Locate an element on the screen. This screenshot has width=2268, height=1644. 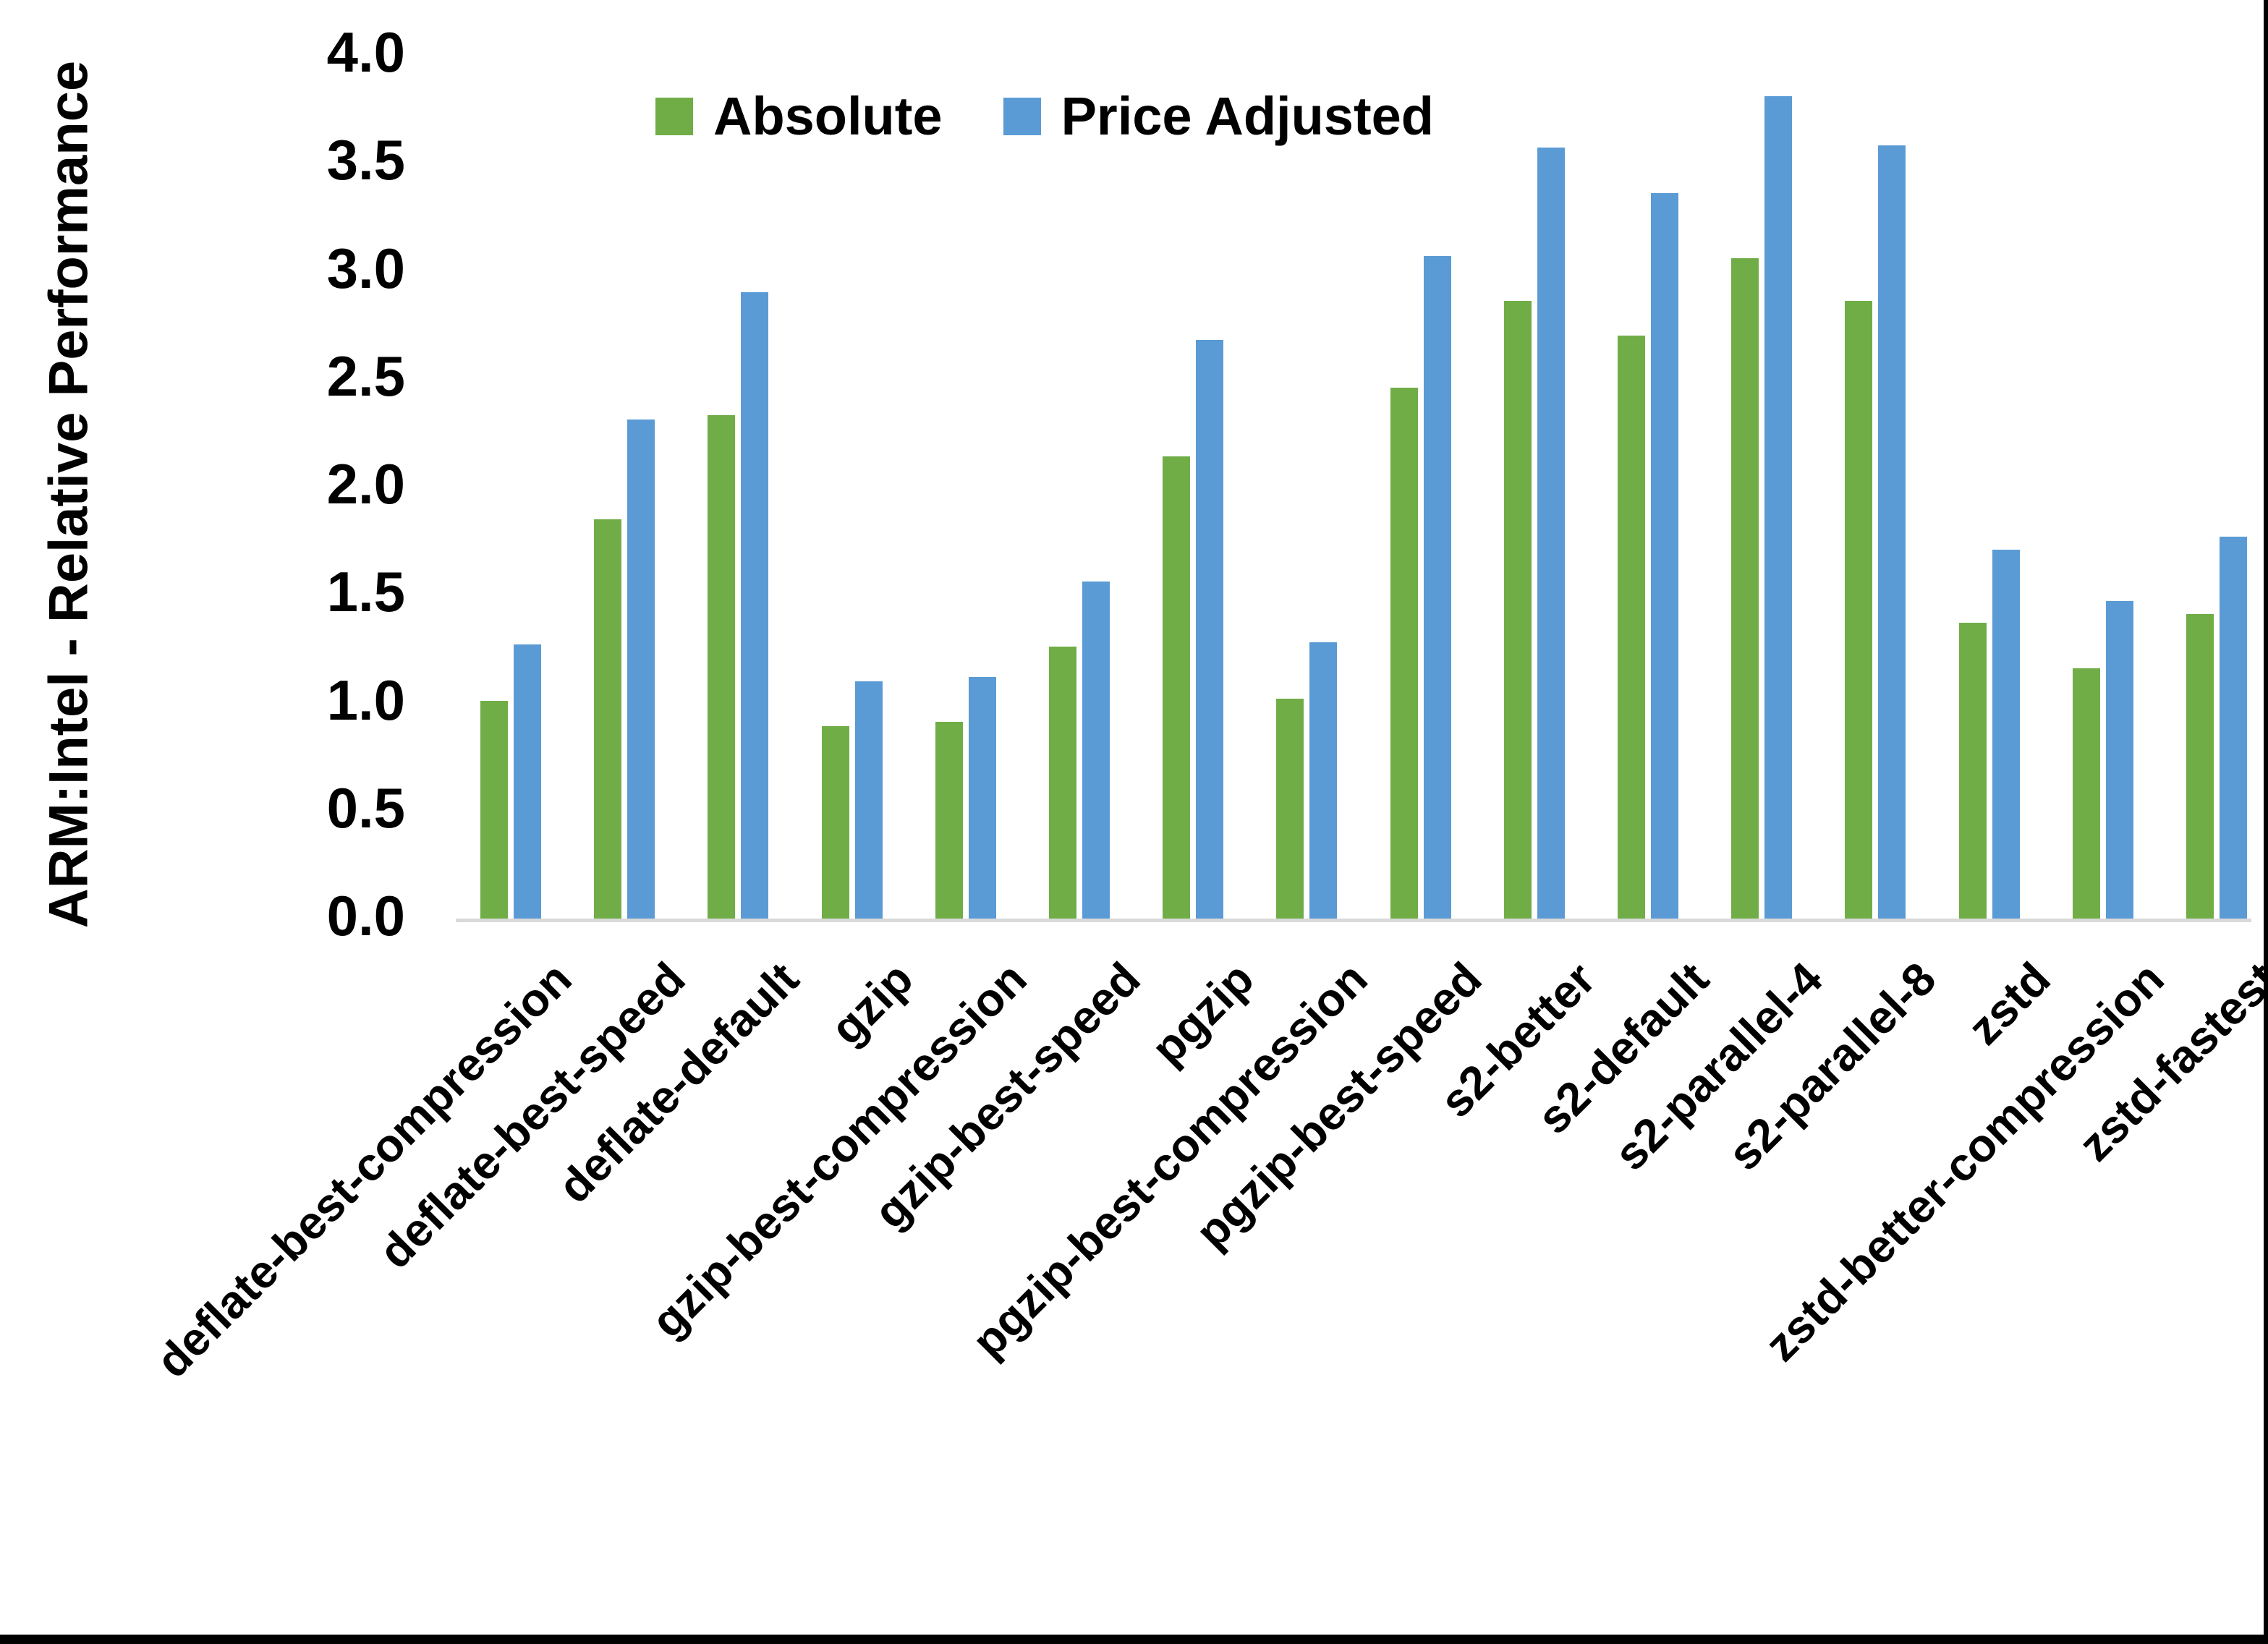
y-tick-label: 3.0 is located at coordinates (365, 268).